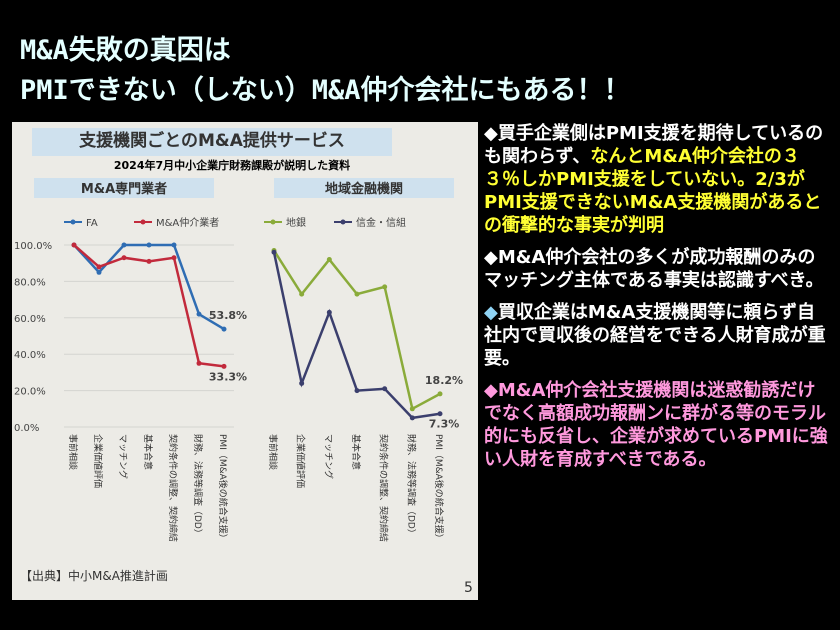 The image size is (840, 630). What do you see at coordinates (187, 222) in the screenshot?
I see `legend-label: M&A仲介業者` at bounding box center [187, 222].